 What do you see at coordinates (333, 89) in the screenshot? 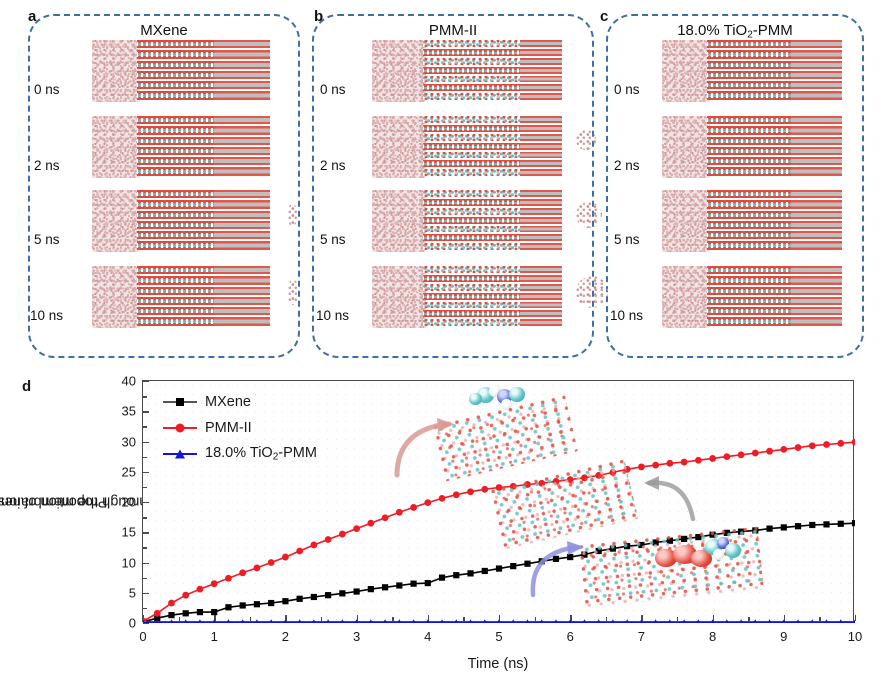
I see `panel-b-row-label-0ns: 0 ns` at bounding box center [333, 89].